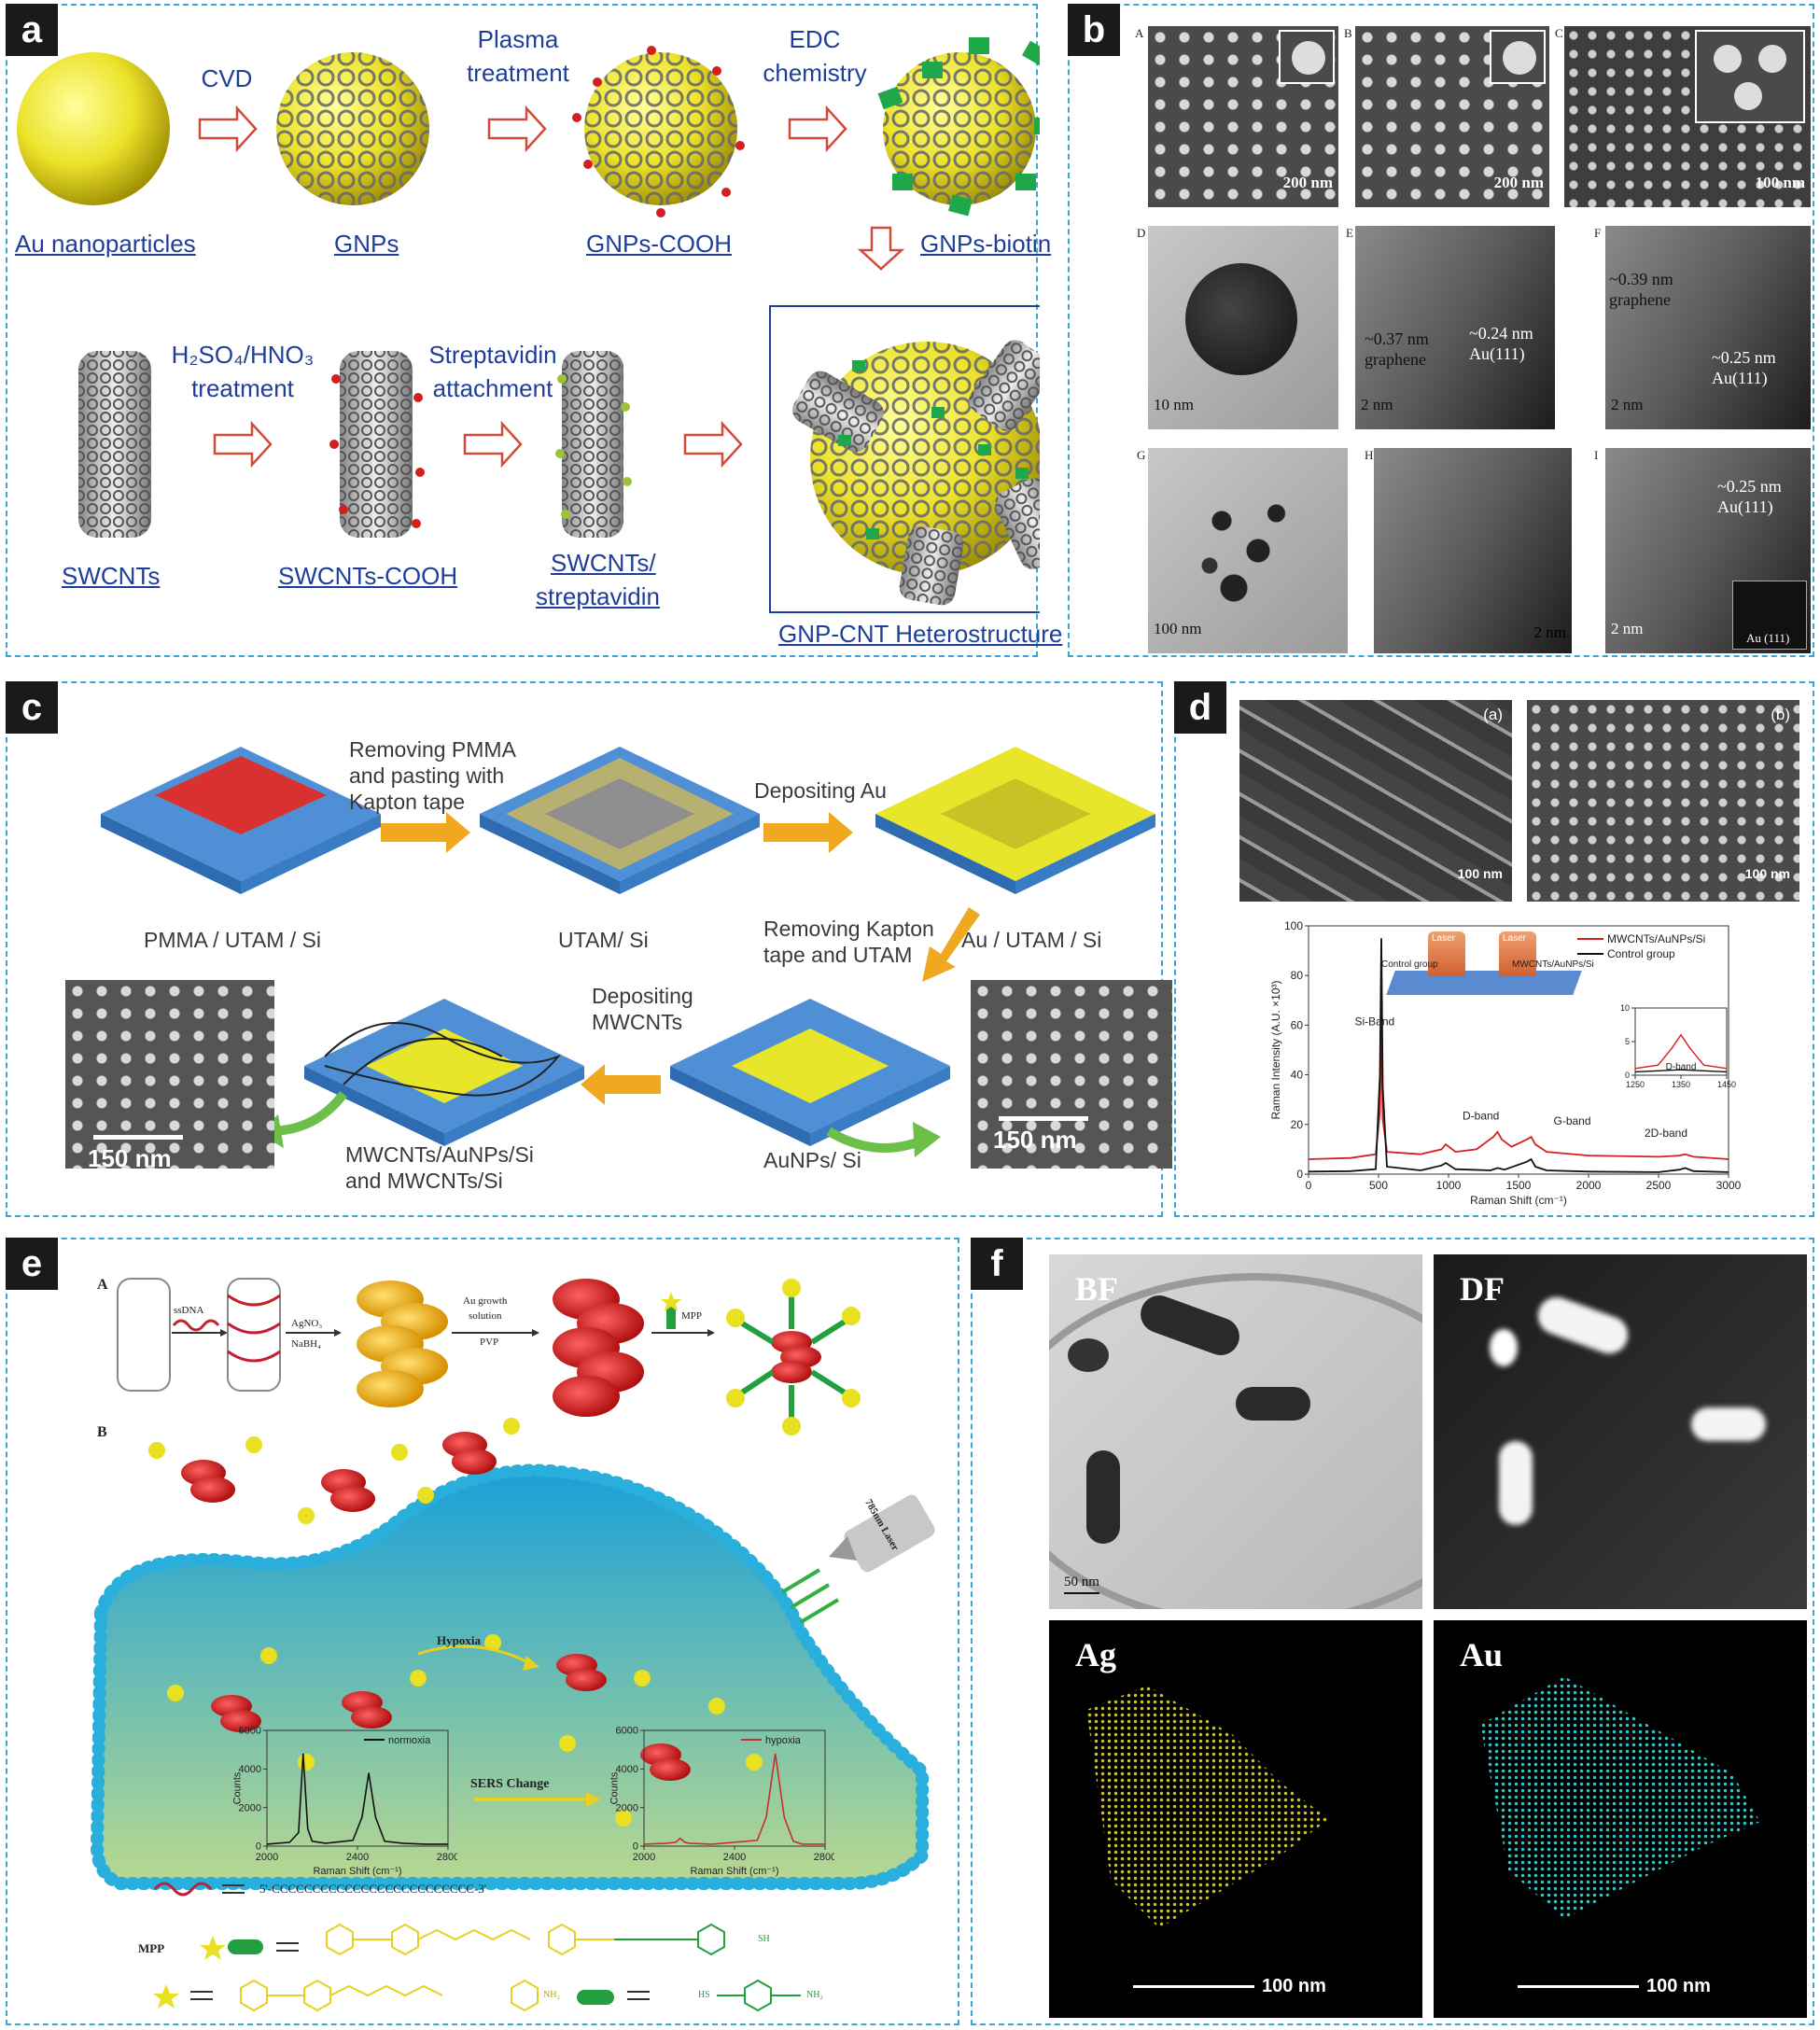  What do you see at coordinates (243, 355) in the screenshot?
I see `step-acid-1: H₂SO₄/HNO₃` at bounding box center [243, 355].